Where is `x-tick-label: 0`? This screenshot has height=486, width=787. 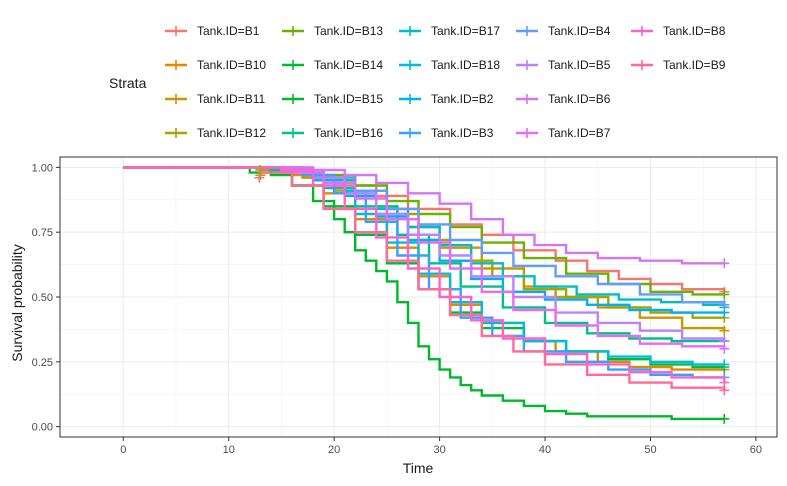
x-tick-label: 0 is located at coordinates (123, 450).